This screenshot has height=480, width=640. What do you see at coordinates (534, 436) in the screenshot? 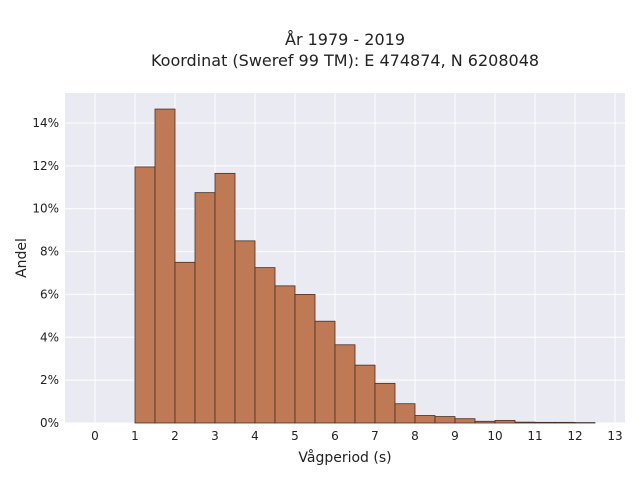
I see `x-tick-label: 11` at bounding box center [534, 436].